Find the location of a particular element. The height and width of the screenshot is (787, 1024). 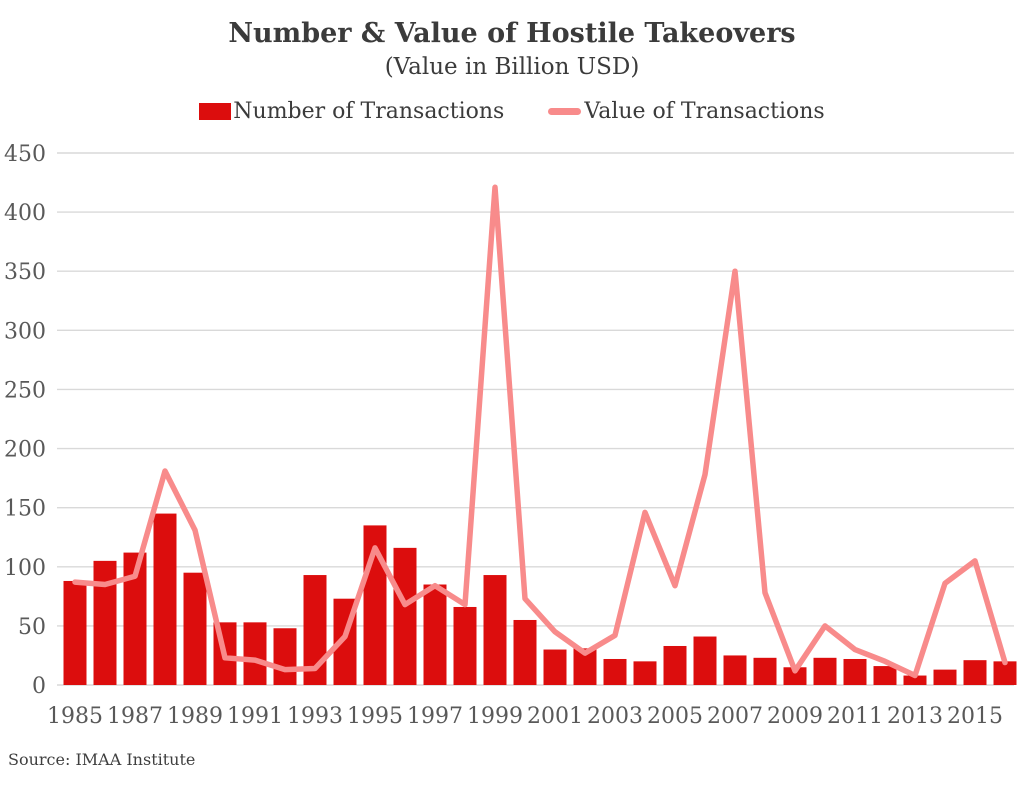

x-axis-tick-label: 2011 is located at coordinates (855, 716).